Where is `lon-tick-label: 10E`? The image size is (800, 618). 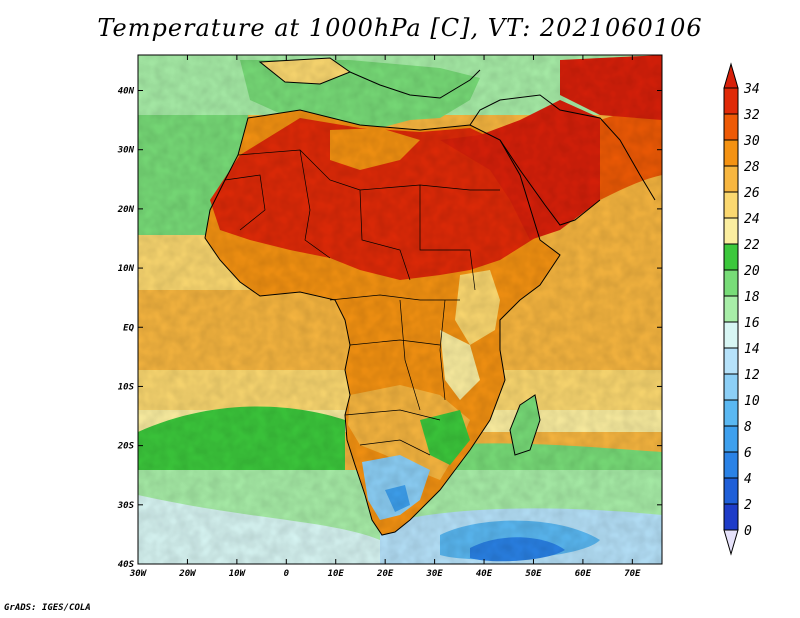 lon-tick-label: 10E is located at coordinates (336, 574).